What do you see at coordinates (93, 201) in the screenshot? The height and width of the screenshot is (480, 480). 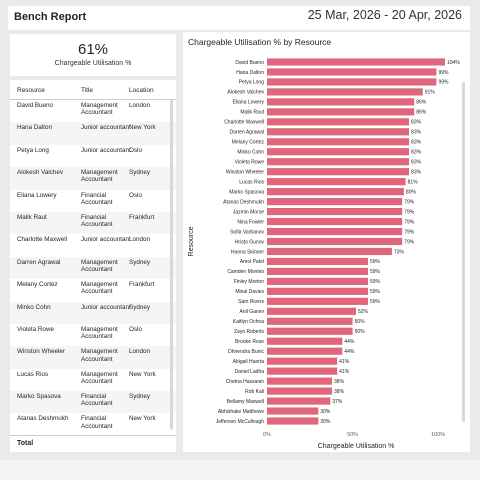 I see `table-row: Eliana Lowery Financial Accountant Oslo` at bounding box center [93, 201].